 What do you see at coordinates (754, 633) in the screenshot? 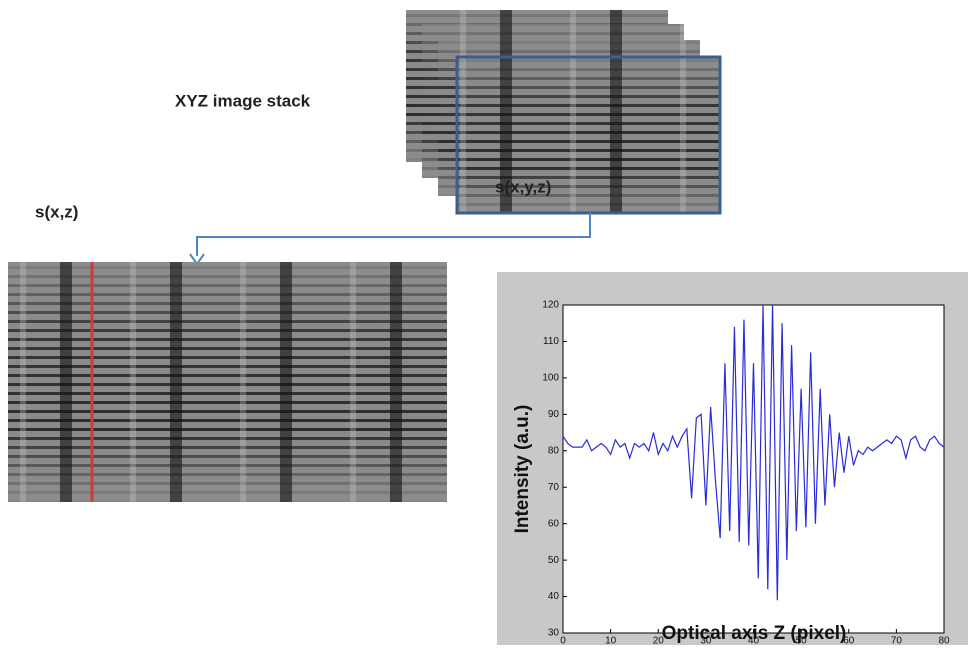
I see `x-axis-label: Optical axis Z (pixel)` at bounding box center [754, 633].